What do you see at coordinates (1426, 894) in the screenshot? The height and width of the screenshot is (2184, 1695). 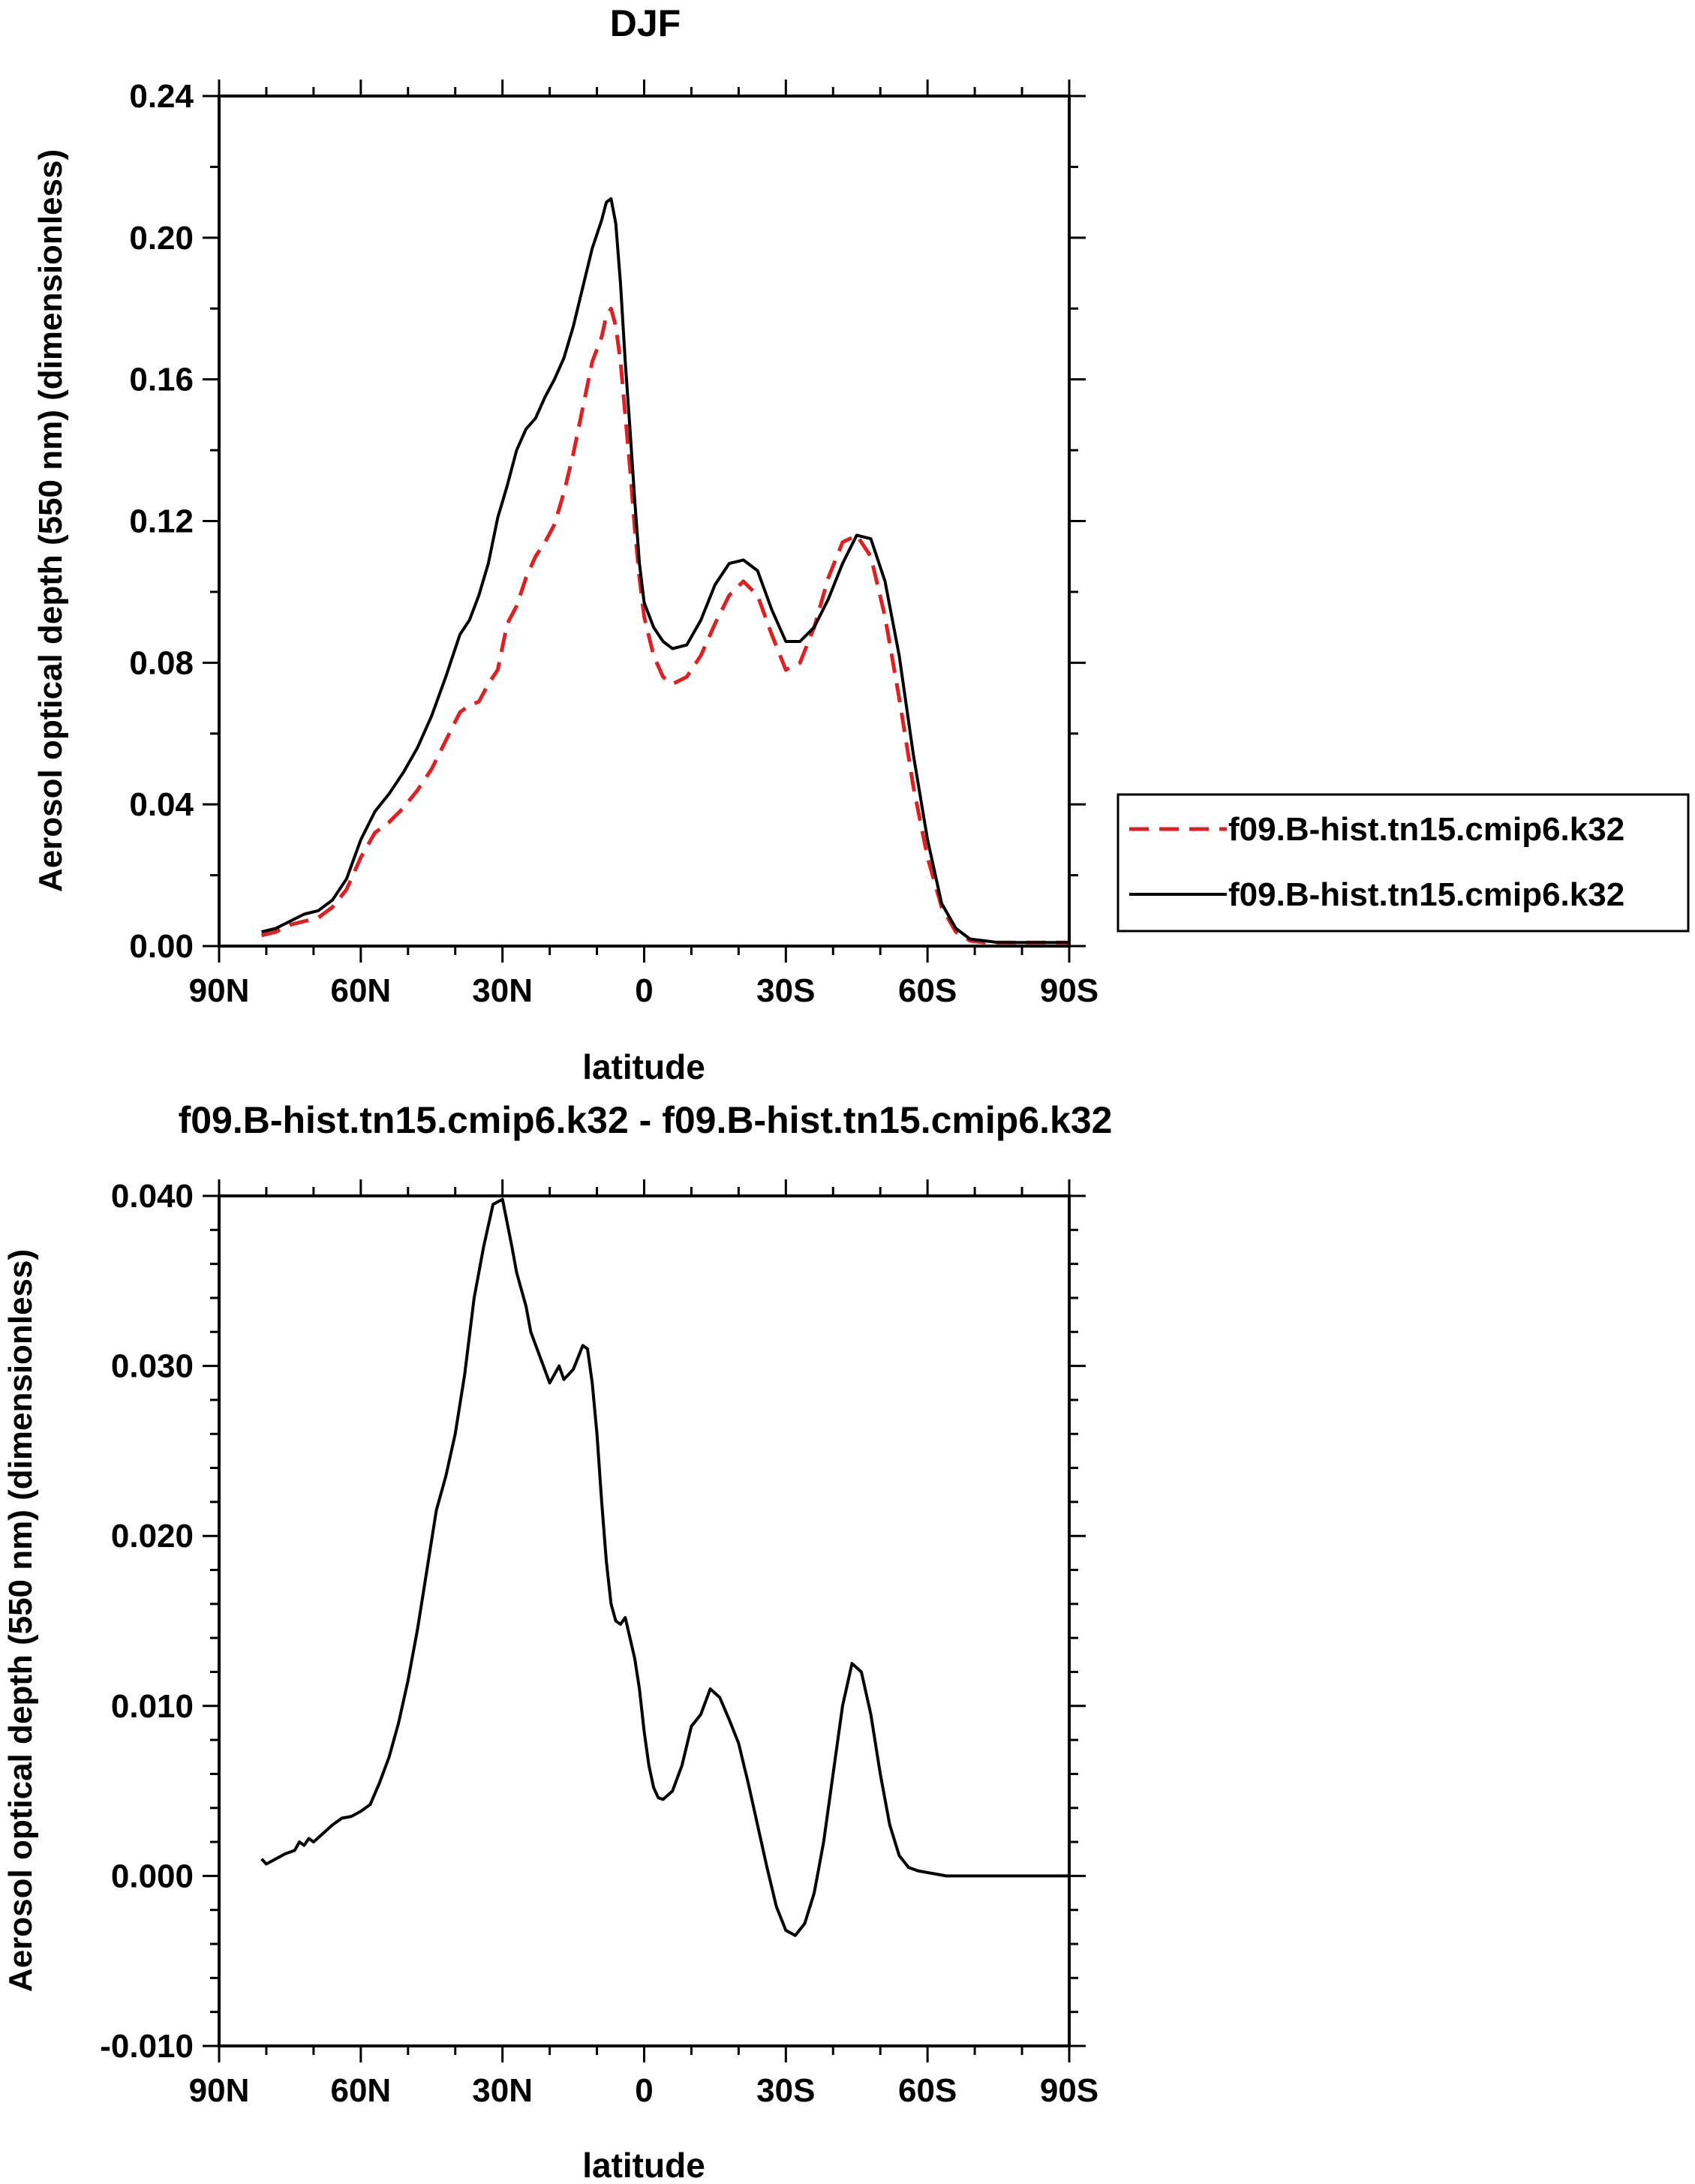 I see `legend-label-series-2: f09.B-hist.tn15.cmip6.k32` at bounding box center [1426, 894].